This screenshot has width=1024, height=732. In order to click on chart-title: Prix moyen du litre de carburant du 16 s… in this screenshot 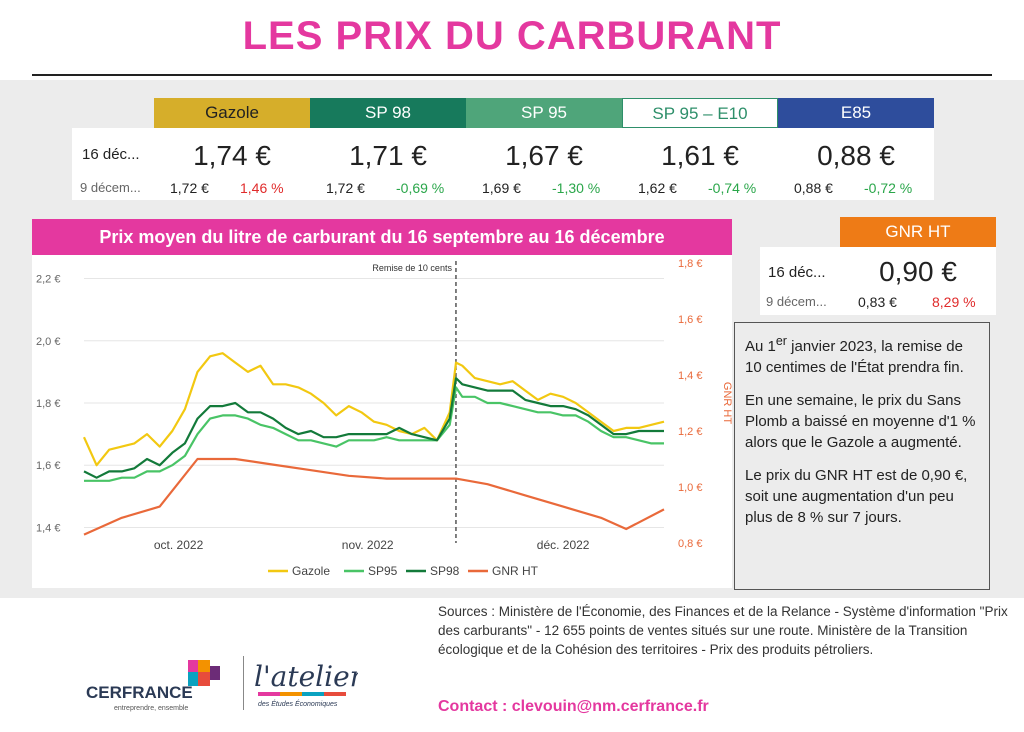, I will do `click(382, 237)`.